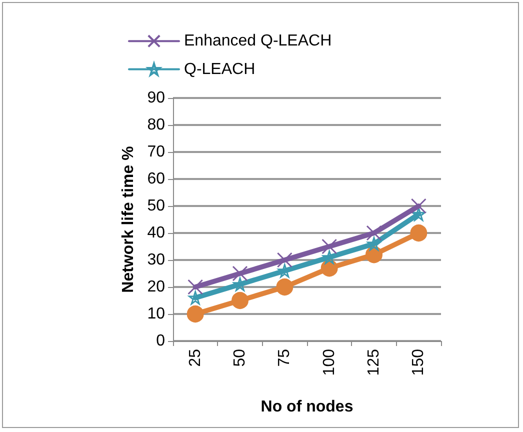 This screenshot has width=523, height=432. What do you see at coordinates (156, 287) in the screenshot?
I see `y-tick-label: 20` at bounding box center [156, 287].